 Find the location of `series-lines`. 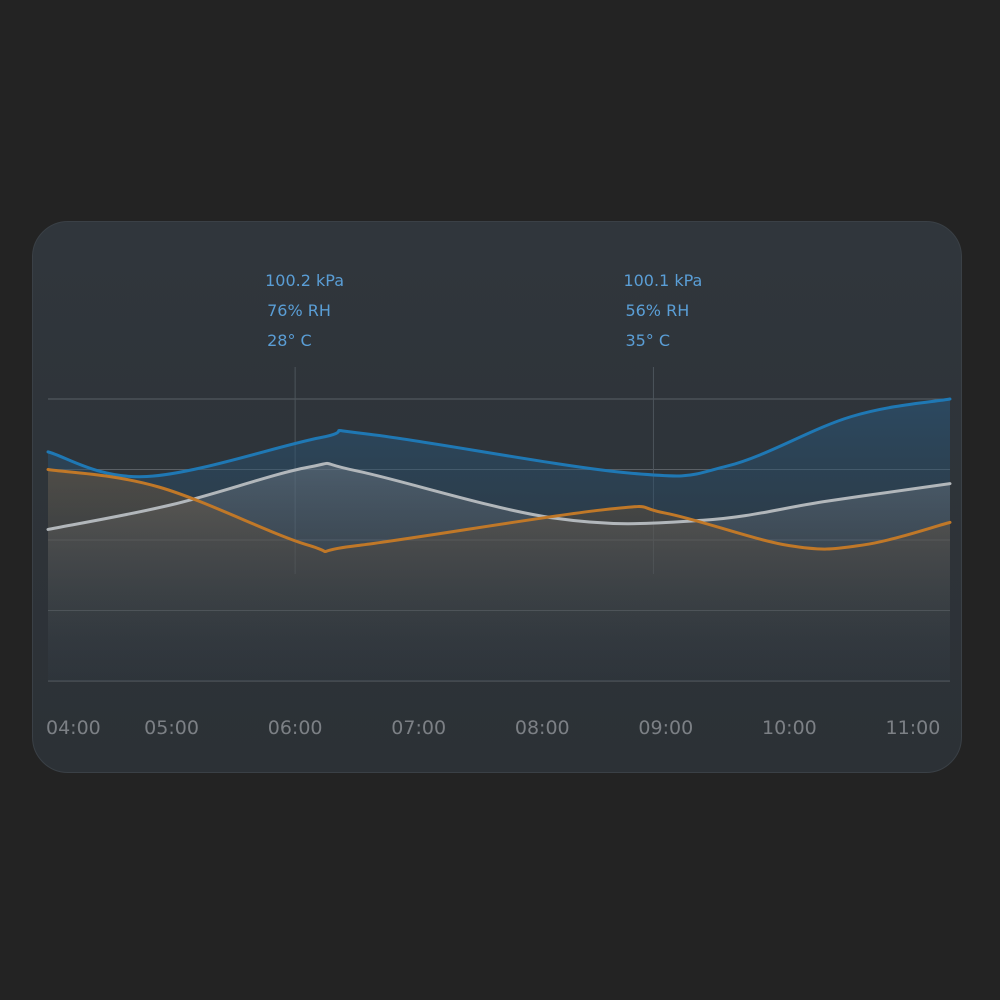

series-lines is located at coordinates (499, 475).